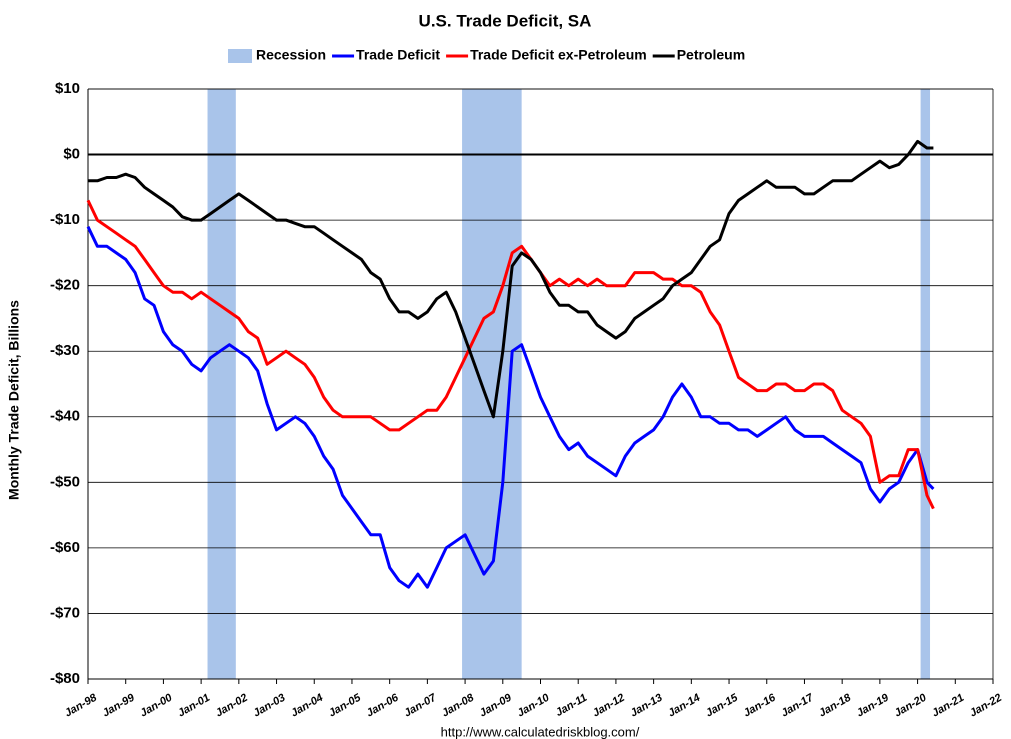 The image size is (1011, 739). What do you see at coordinates (14, 400) in the screenshot?
I see `y-axis-label: Monthly Trade Deficit, Billions` at bounding box center [14, 400].